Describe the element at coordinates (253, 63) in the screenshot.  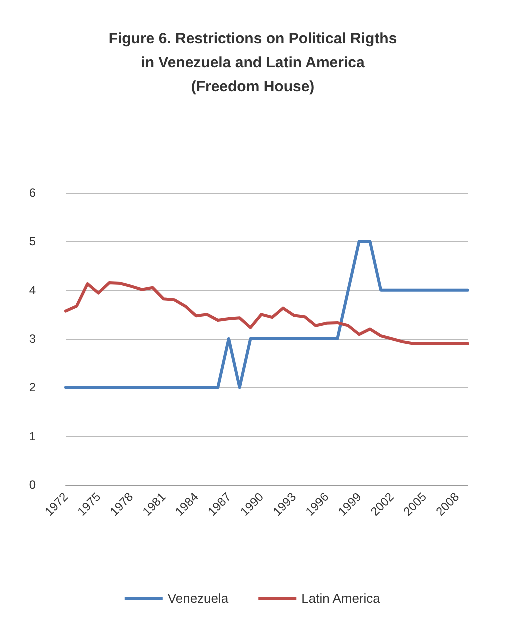
I see `chart-title: Figure 6. Restrictions on Political Rigths in Venezuela and Latin America (Freedom House)` at that location.